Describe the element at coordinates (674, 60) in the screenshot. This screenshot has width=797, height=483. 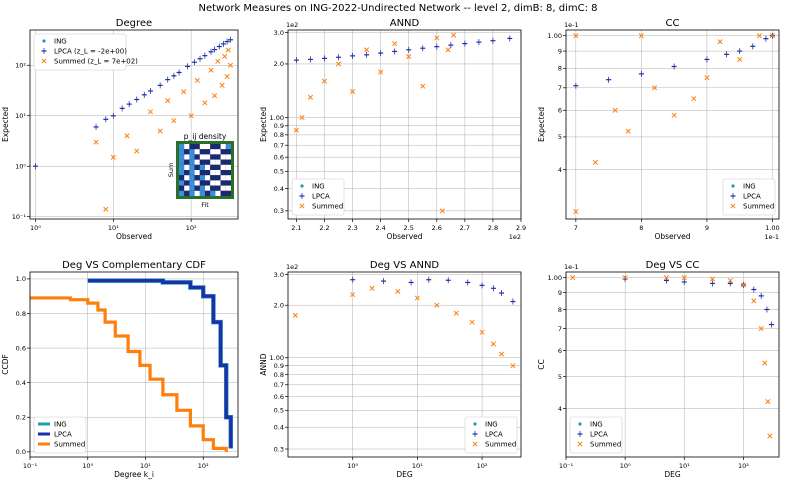
I see `cc-series-lpca` at that location.